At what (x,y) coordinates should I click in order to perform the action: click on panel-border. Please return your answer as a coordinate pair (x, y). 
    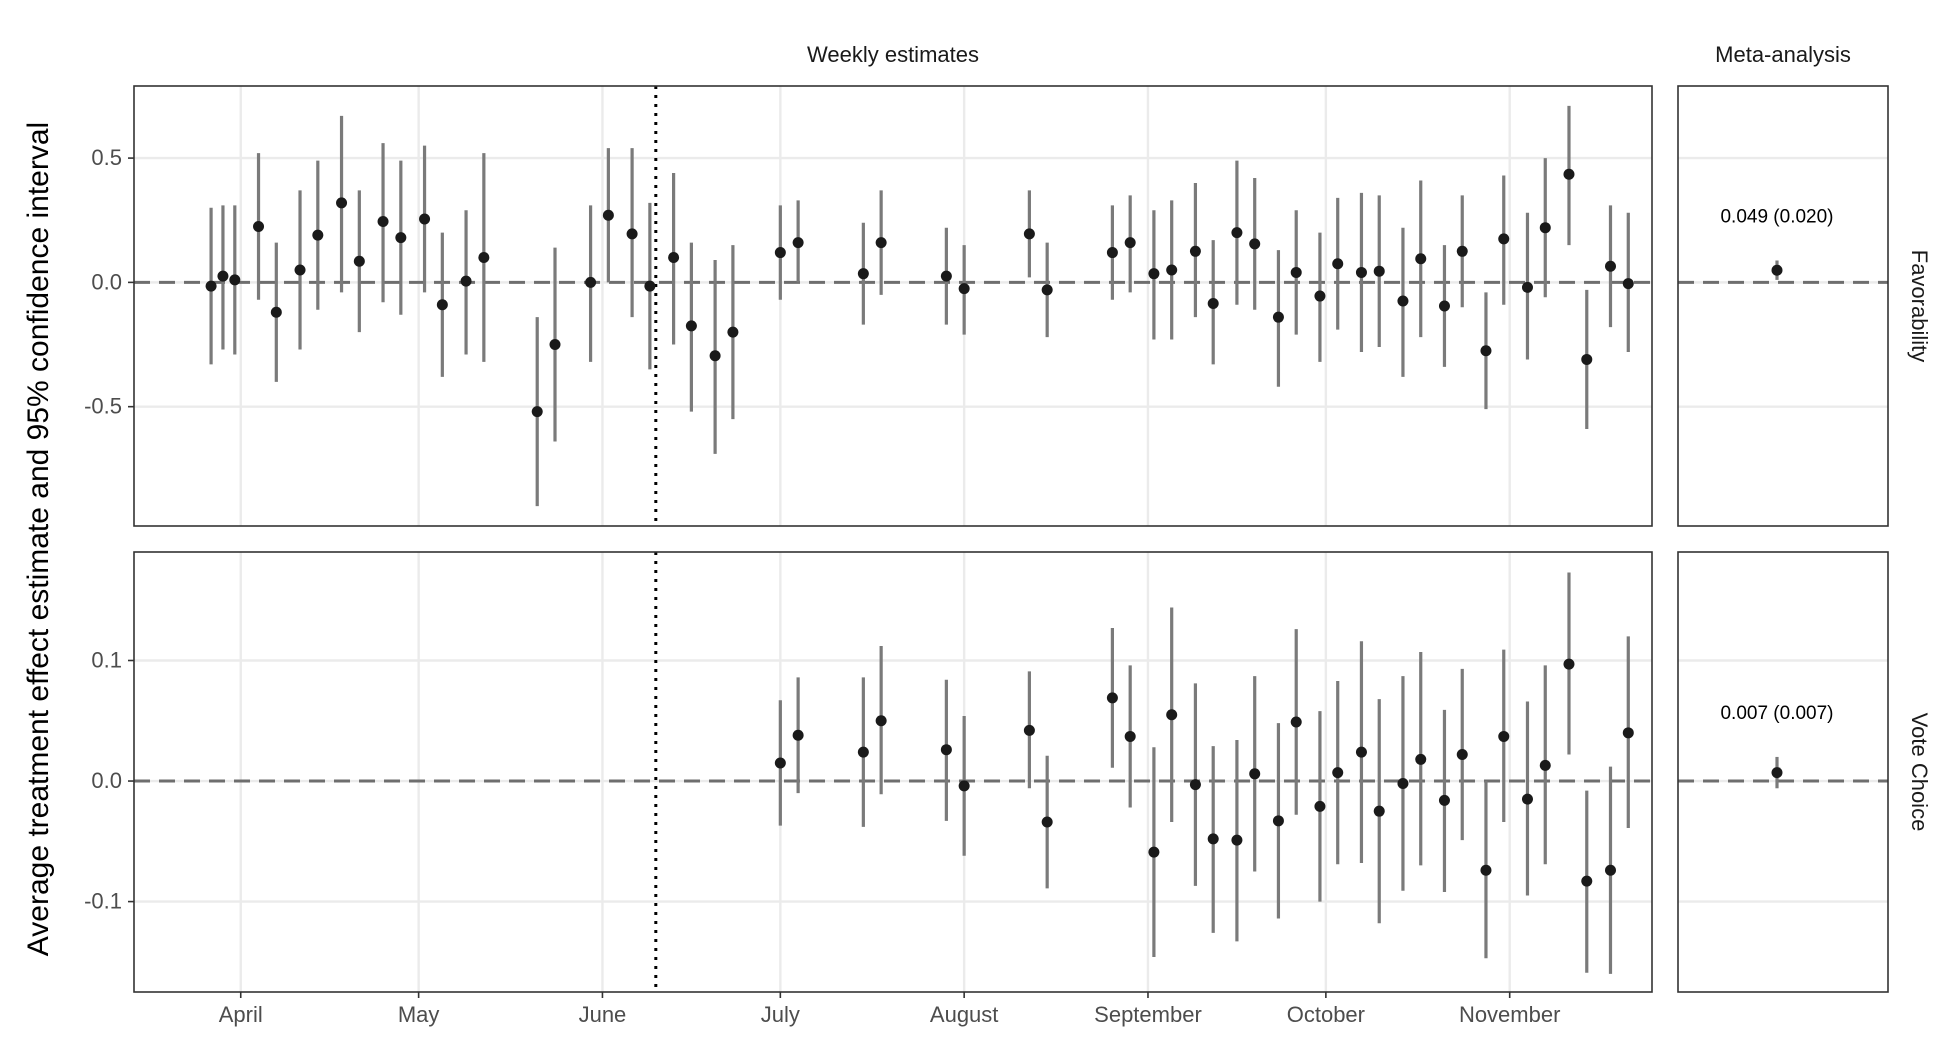
    Looking at the image, I should click on (1783, 306).